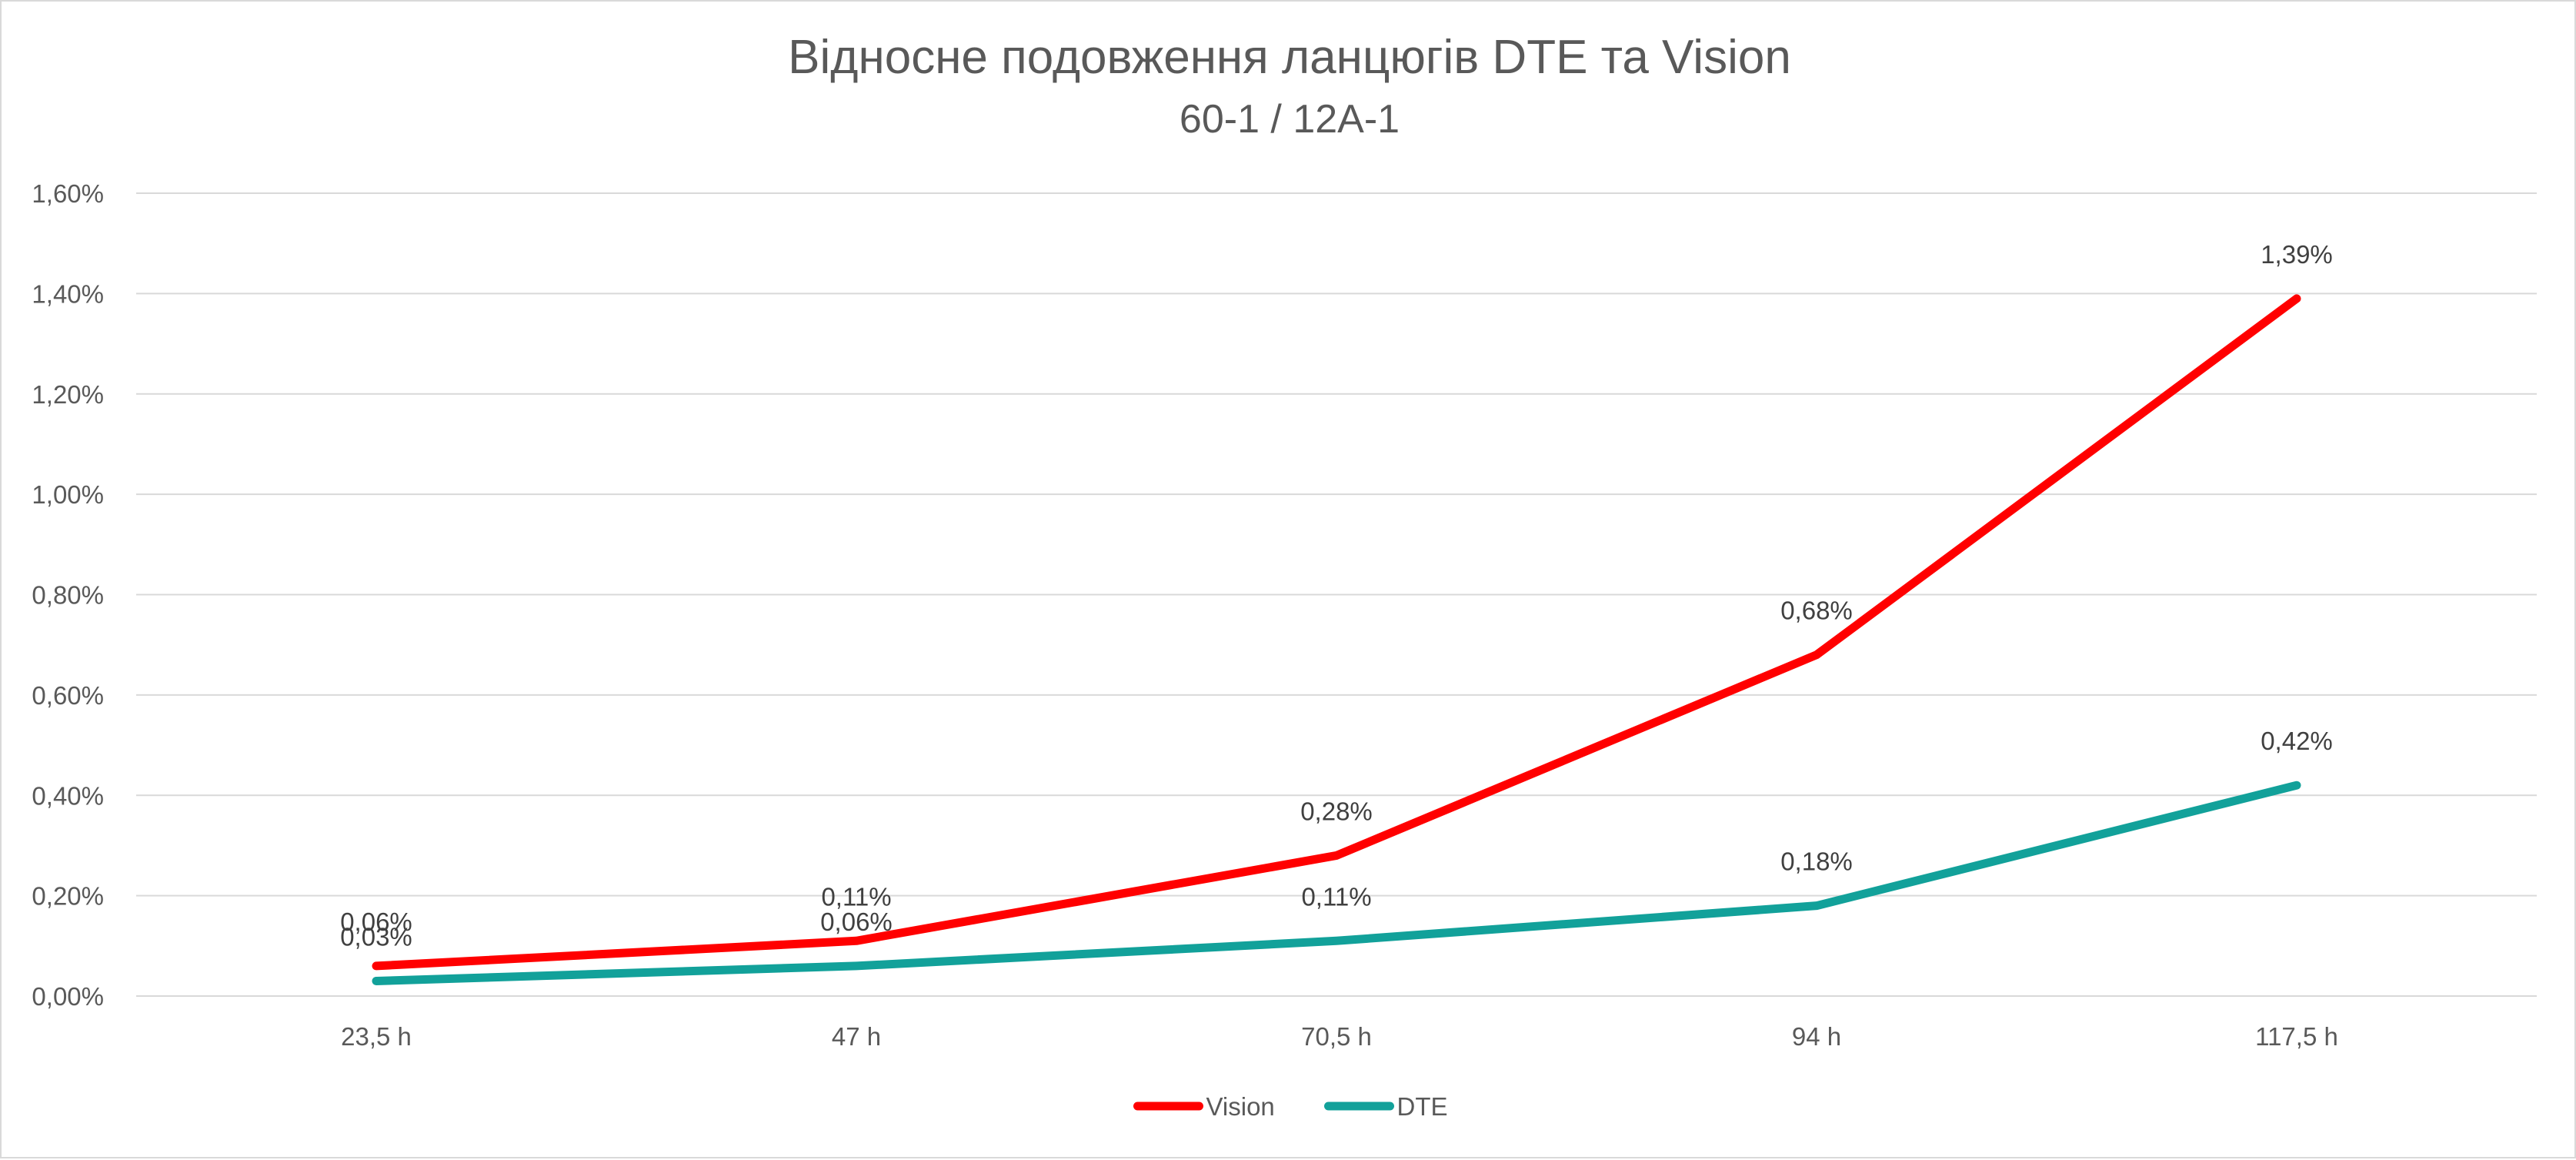 Image resolution: width=2576 pixels, height=1160 pixels. I want to click on legend-label-dte: DTE, so click(1422, 1106).